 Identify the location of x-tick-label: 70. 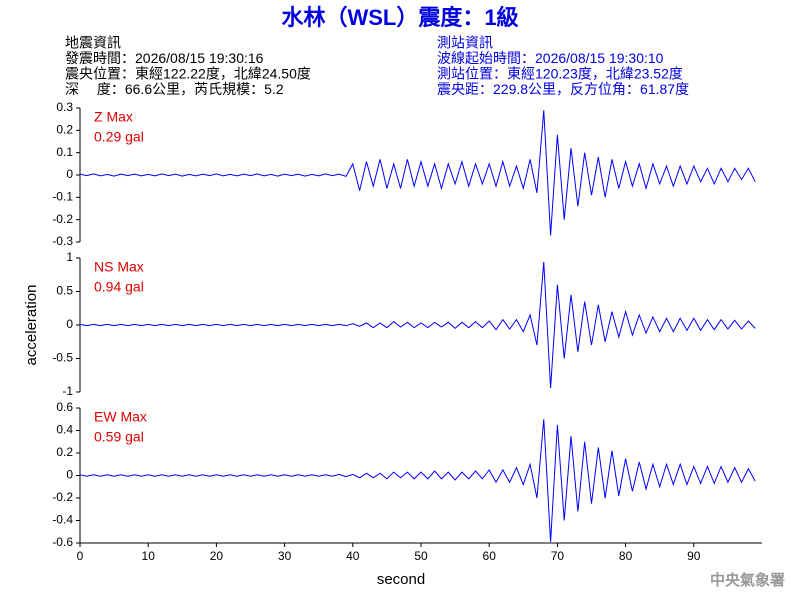
(558, 556).